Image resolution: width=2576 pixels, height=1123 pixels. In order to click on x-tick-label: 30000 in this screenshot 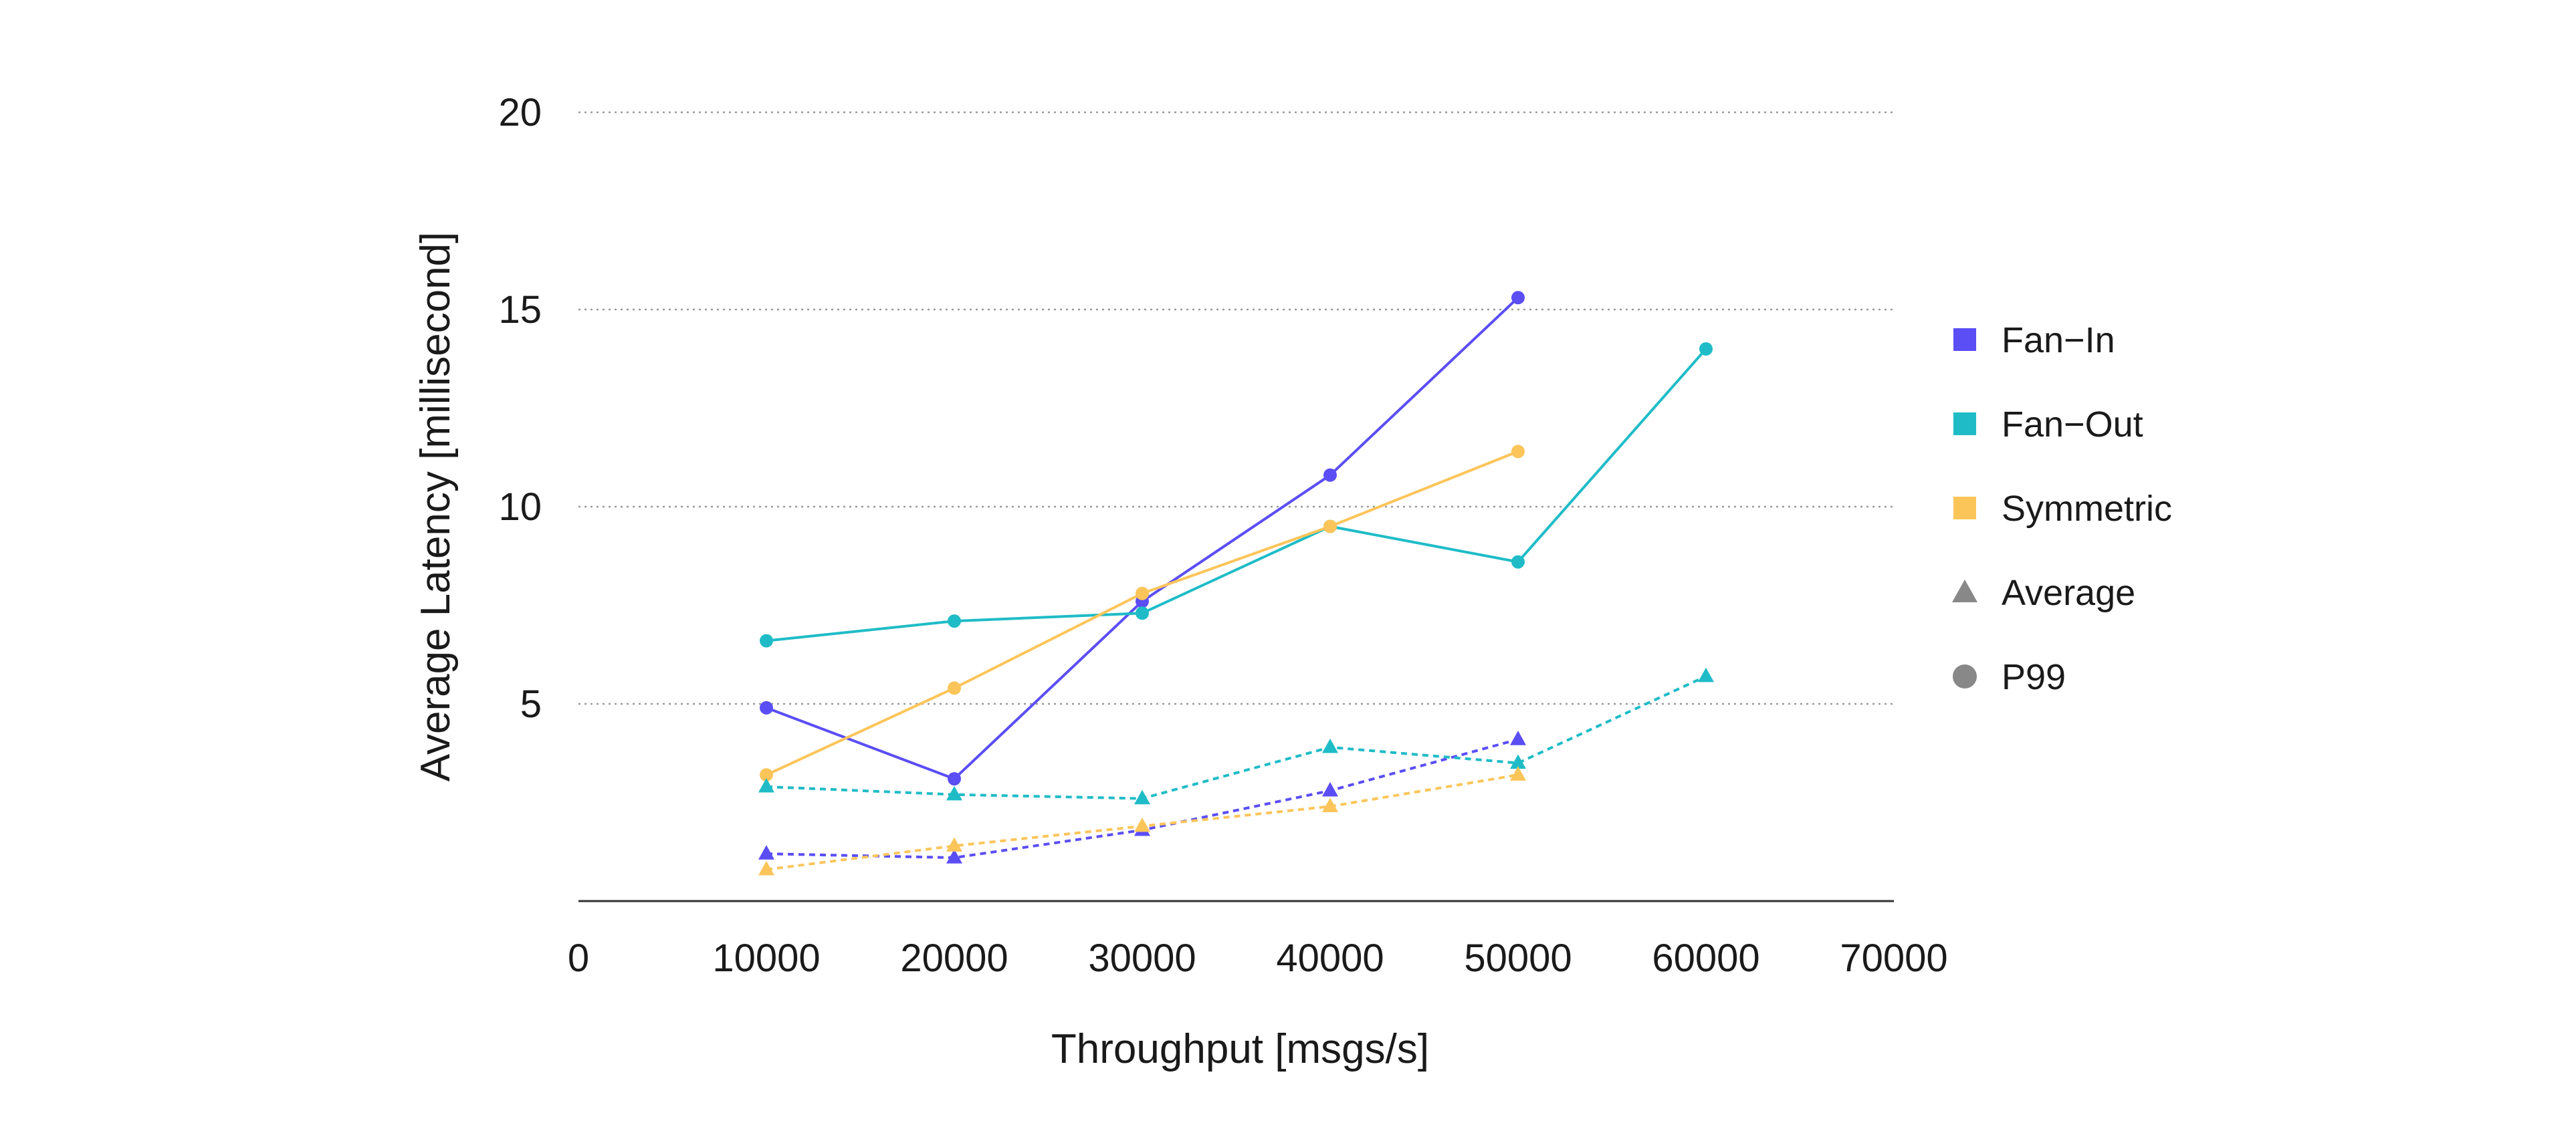, I will do `click(1142, 958)`.